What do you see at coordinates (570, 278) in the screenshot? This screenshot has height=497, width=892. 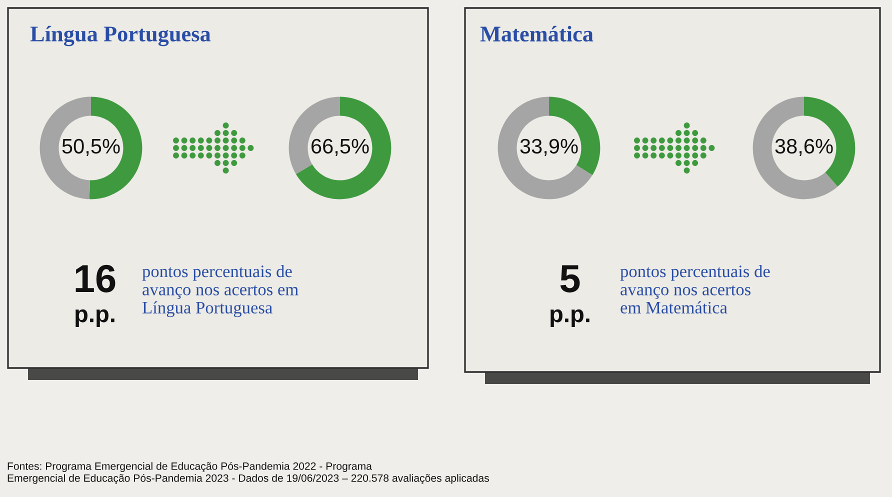 I see `text: 5` at bounding box center [570, 278].